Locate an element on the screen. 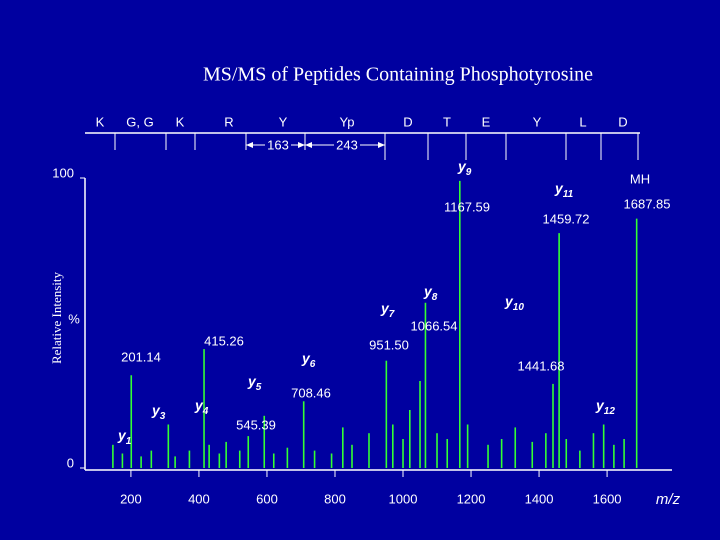  ion-label: y12 is located at coordinates (605, 407).